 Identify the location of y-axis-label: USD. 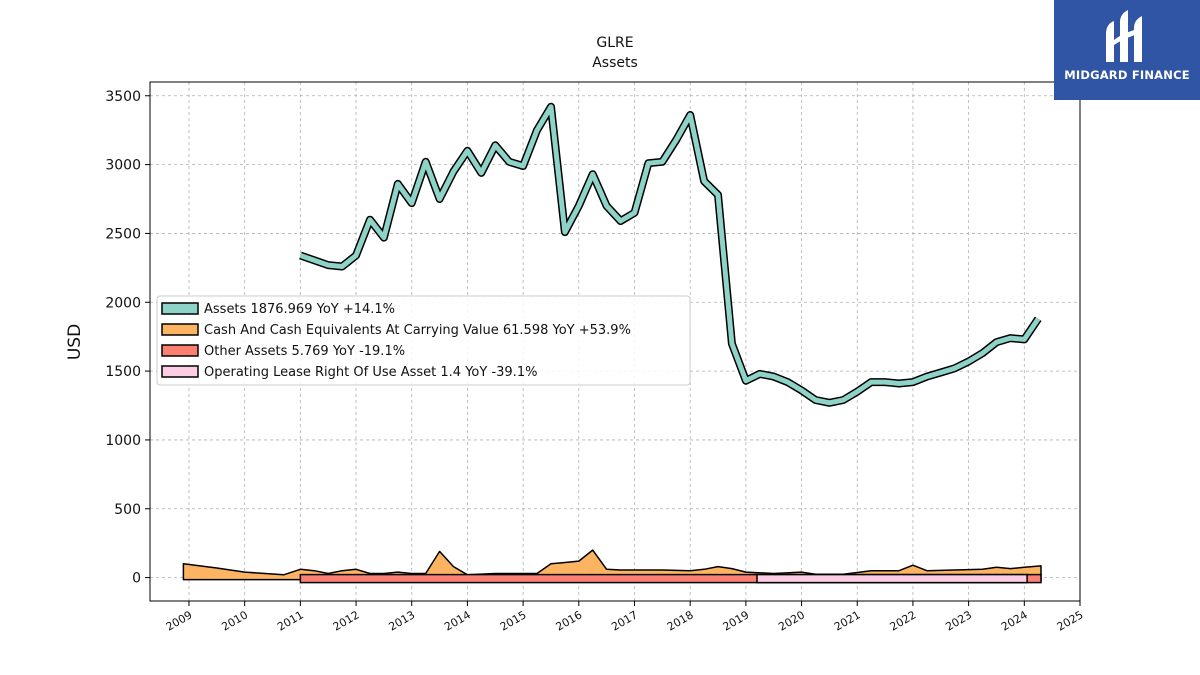
(75, 342).